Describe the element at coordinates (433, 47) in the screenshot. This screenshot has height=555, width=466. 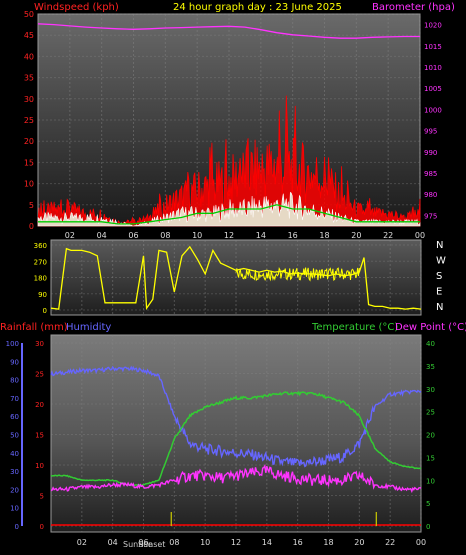
I see `barometer-tick-label: 1015` at that location.